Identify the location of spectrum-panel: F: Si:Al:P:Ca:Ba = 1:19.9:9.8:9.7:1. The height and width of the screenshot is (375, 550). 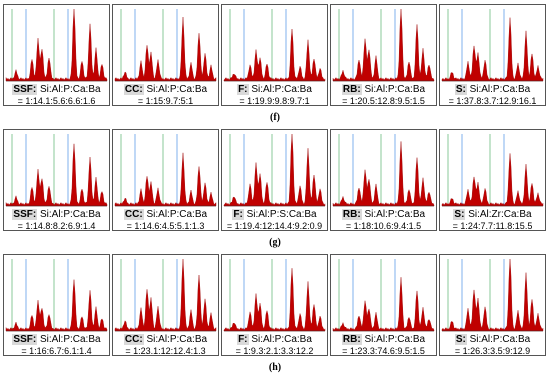
(274, 55).